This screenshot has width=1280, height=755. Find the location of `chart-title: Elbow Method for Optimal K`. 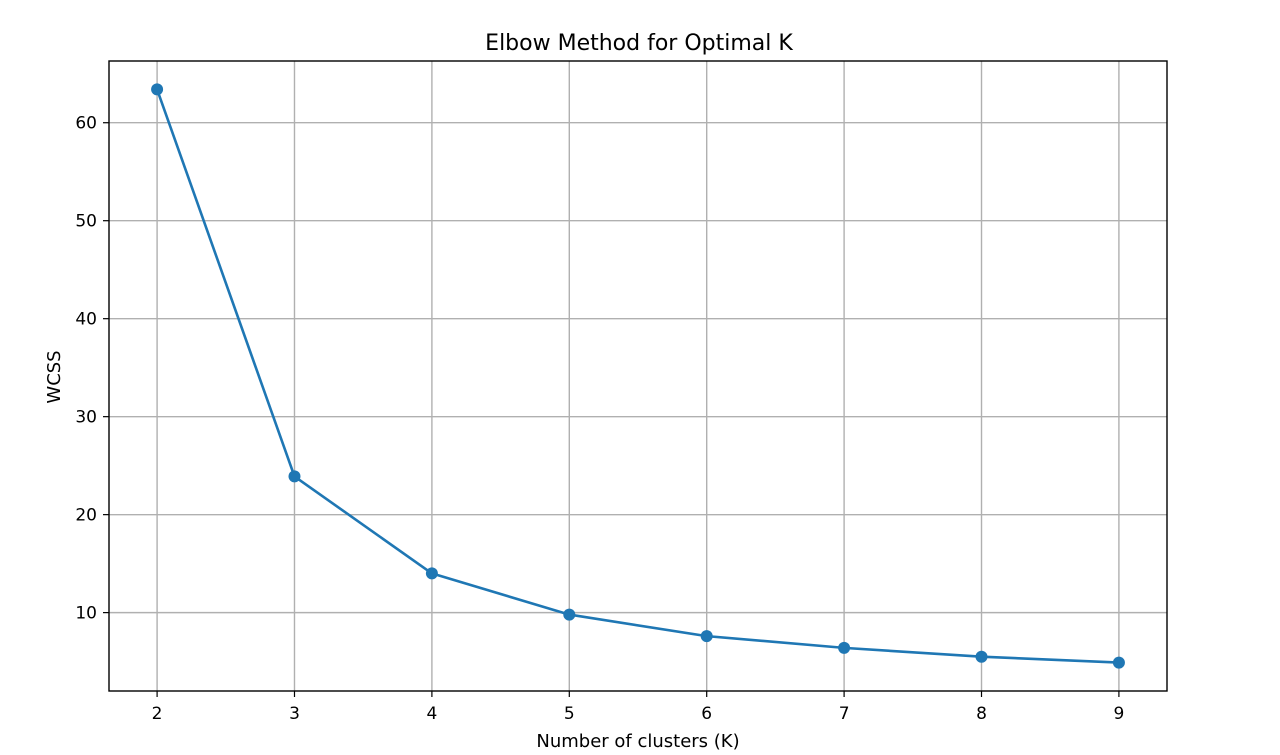

chart-title: Elbow Method for Optimal K is located at coordinates (639, 43).